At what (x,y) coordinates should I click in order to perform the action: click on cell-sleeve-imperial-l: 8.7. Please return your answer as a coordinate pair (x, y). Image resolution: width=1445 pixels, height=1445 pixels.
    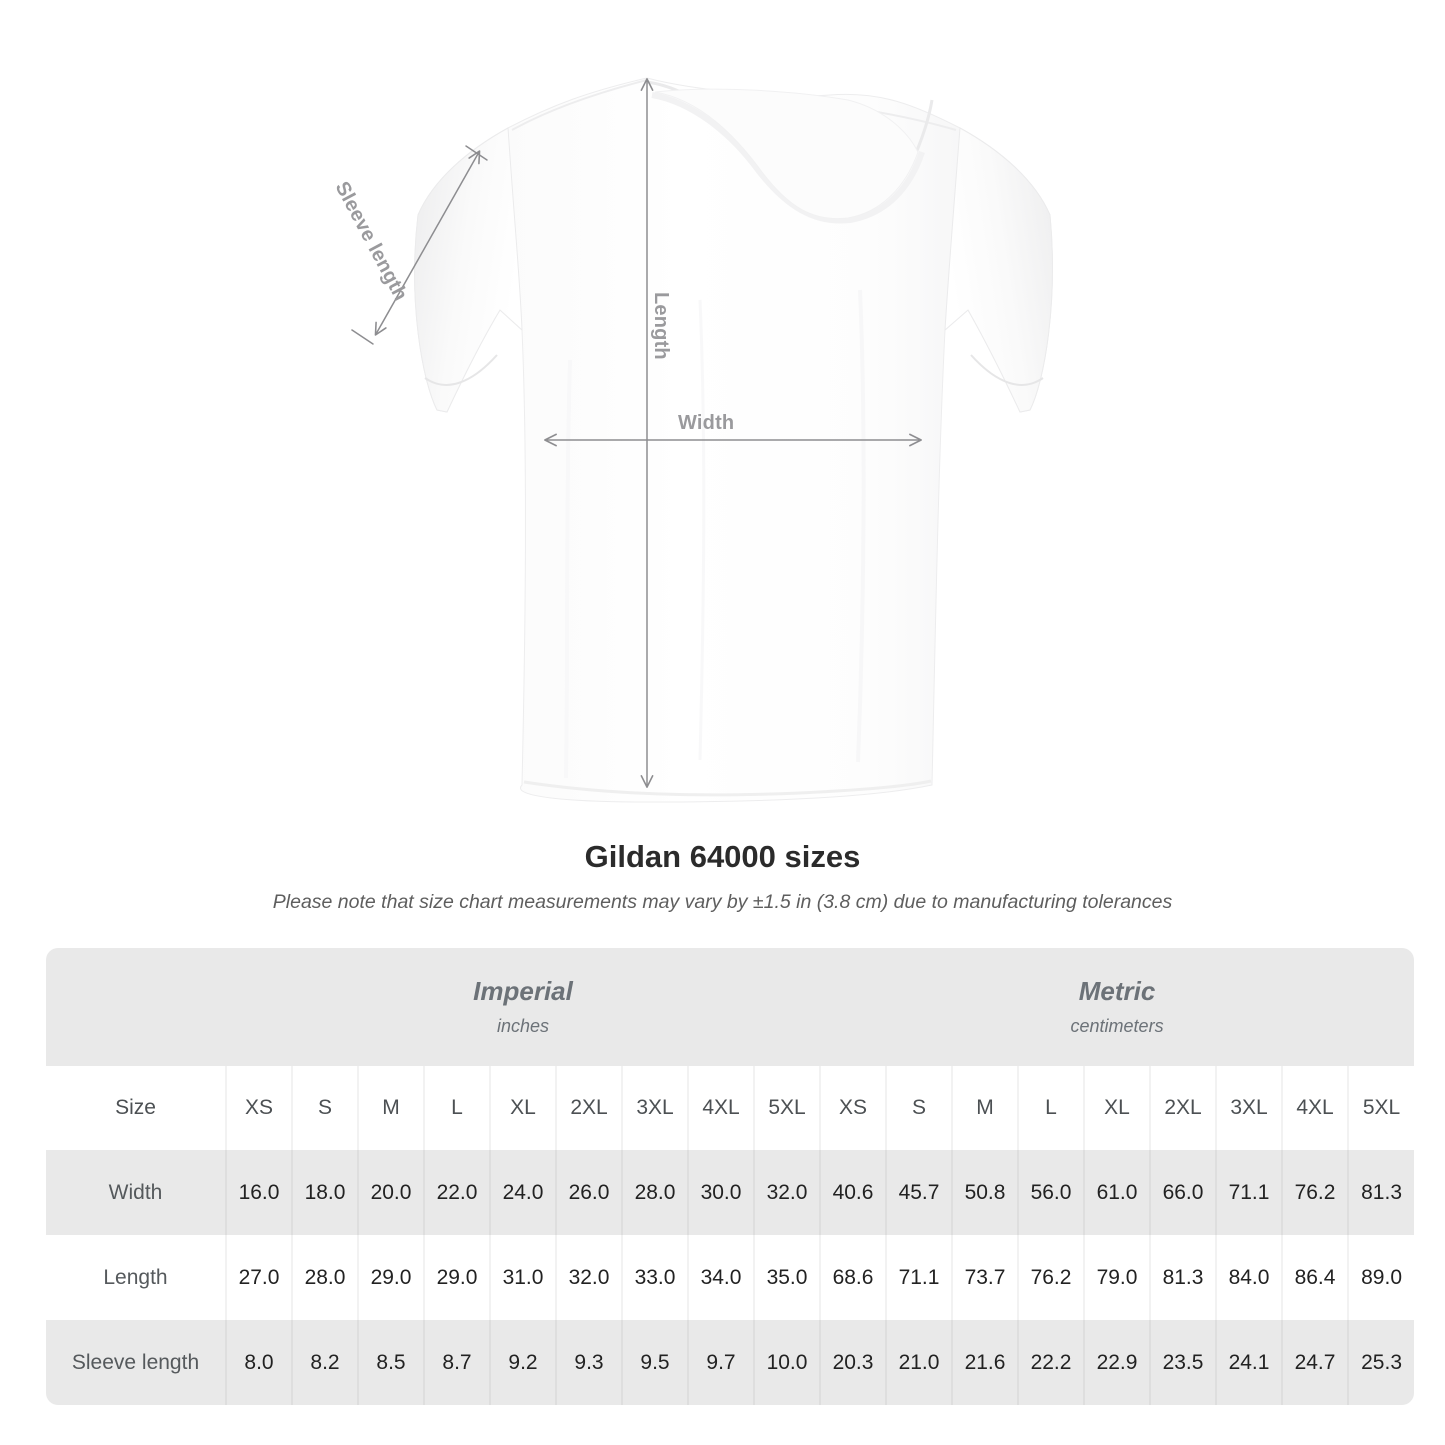
    Looking at the image, I should click on (456, 1362).